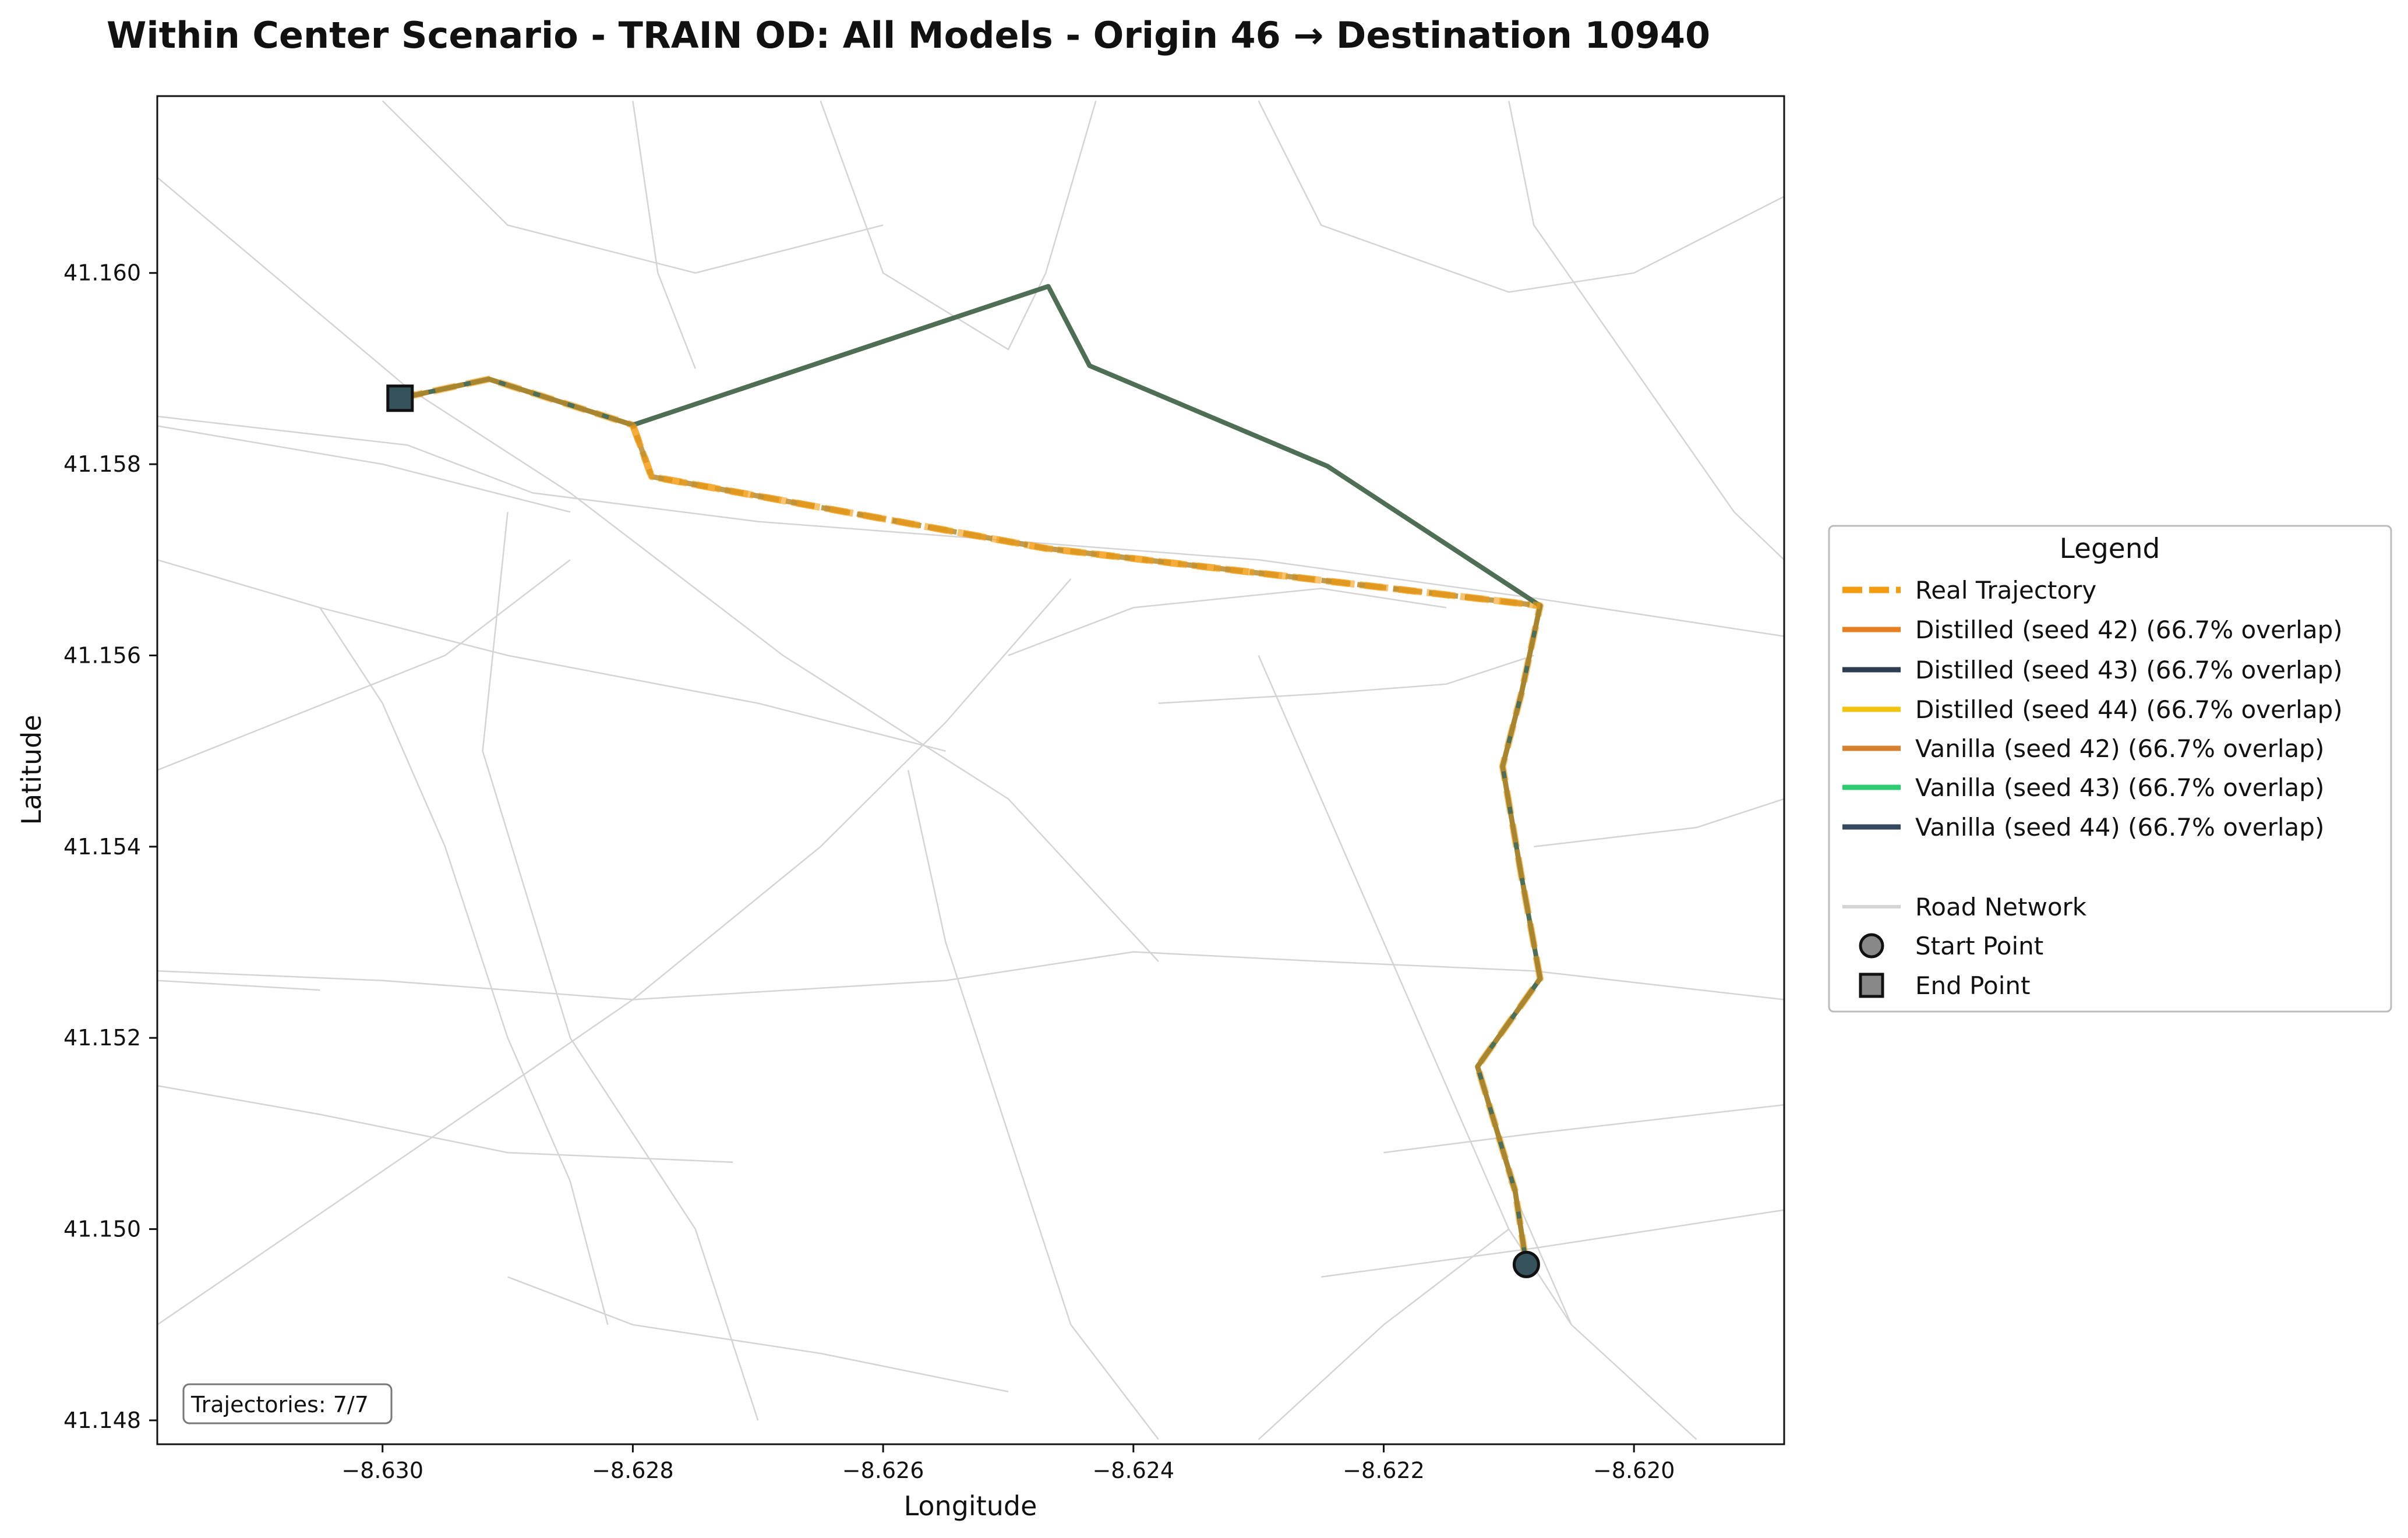 Image resolution: width=2408 pixels, height=1538 pixels. Describe the element at coordinates (1384, 1470) in the screenshot. I see `x-tick-label: −8.622` at that location.